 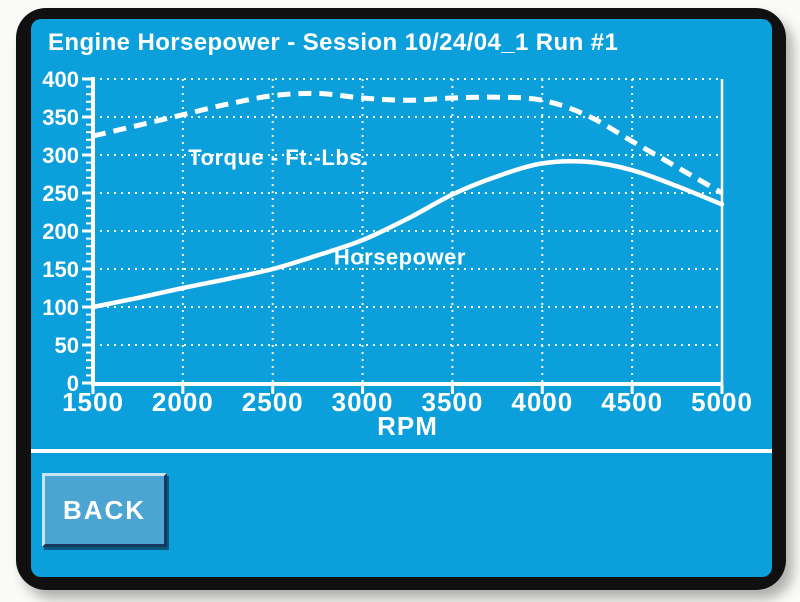 I want to click on back-button: BACK, so click(x=104, y=510).